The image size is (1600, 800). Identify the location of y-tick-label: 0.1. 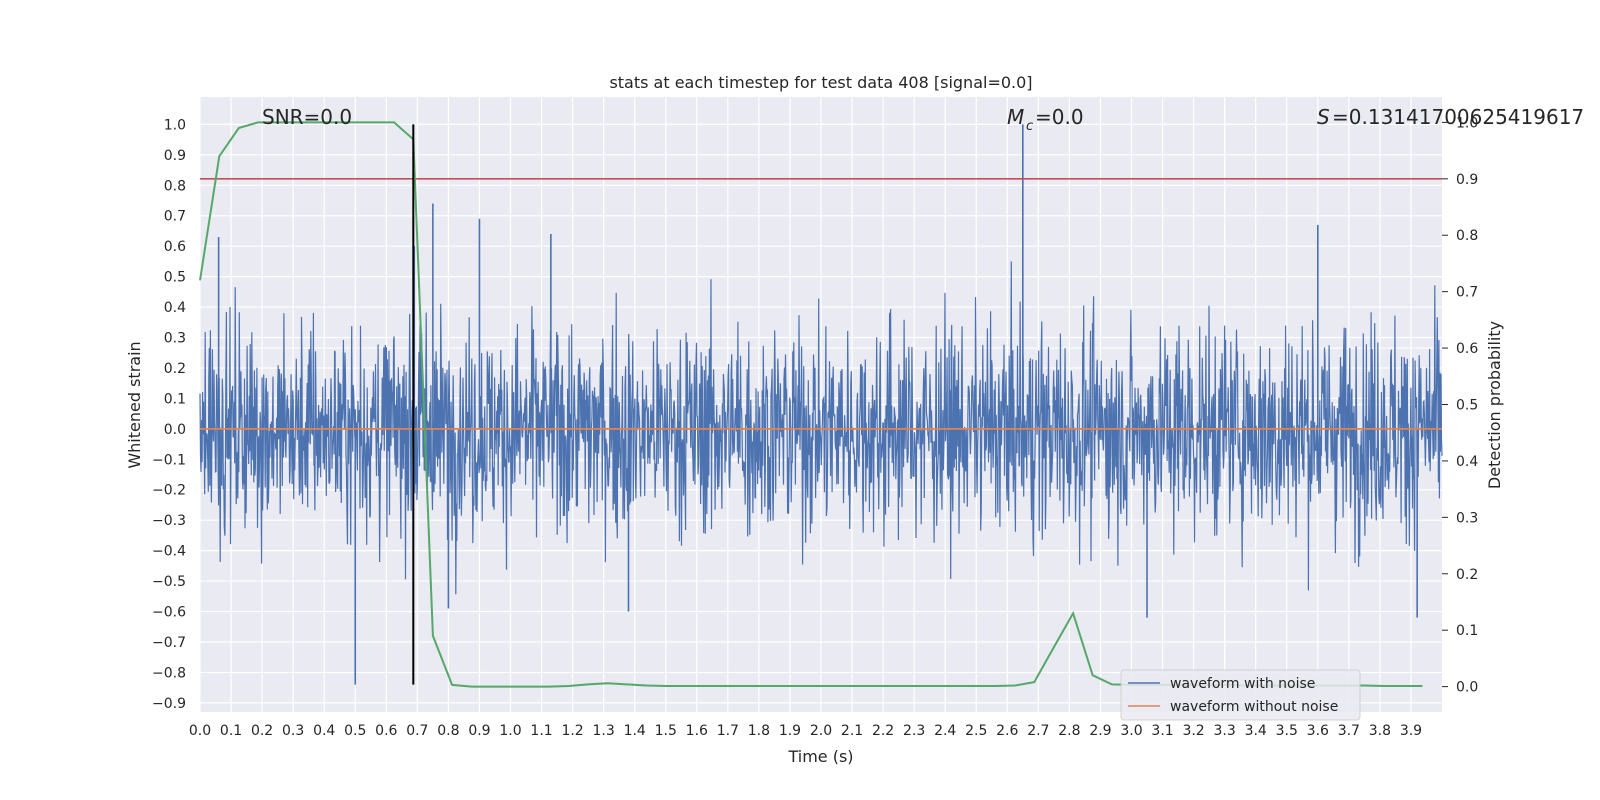
(175, 399).